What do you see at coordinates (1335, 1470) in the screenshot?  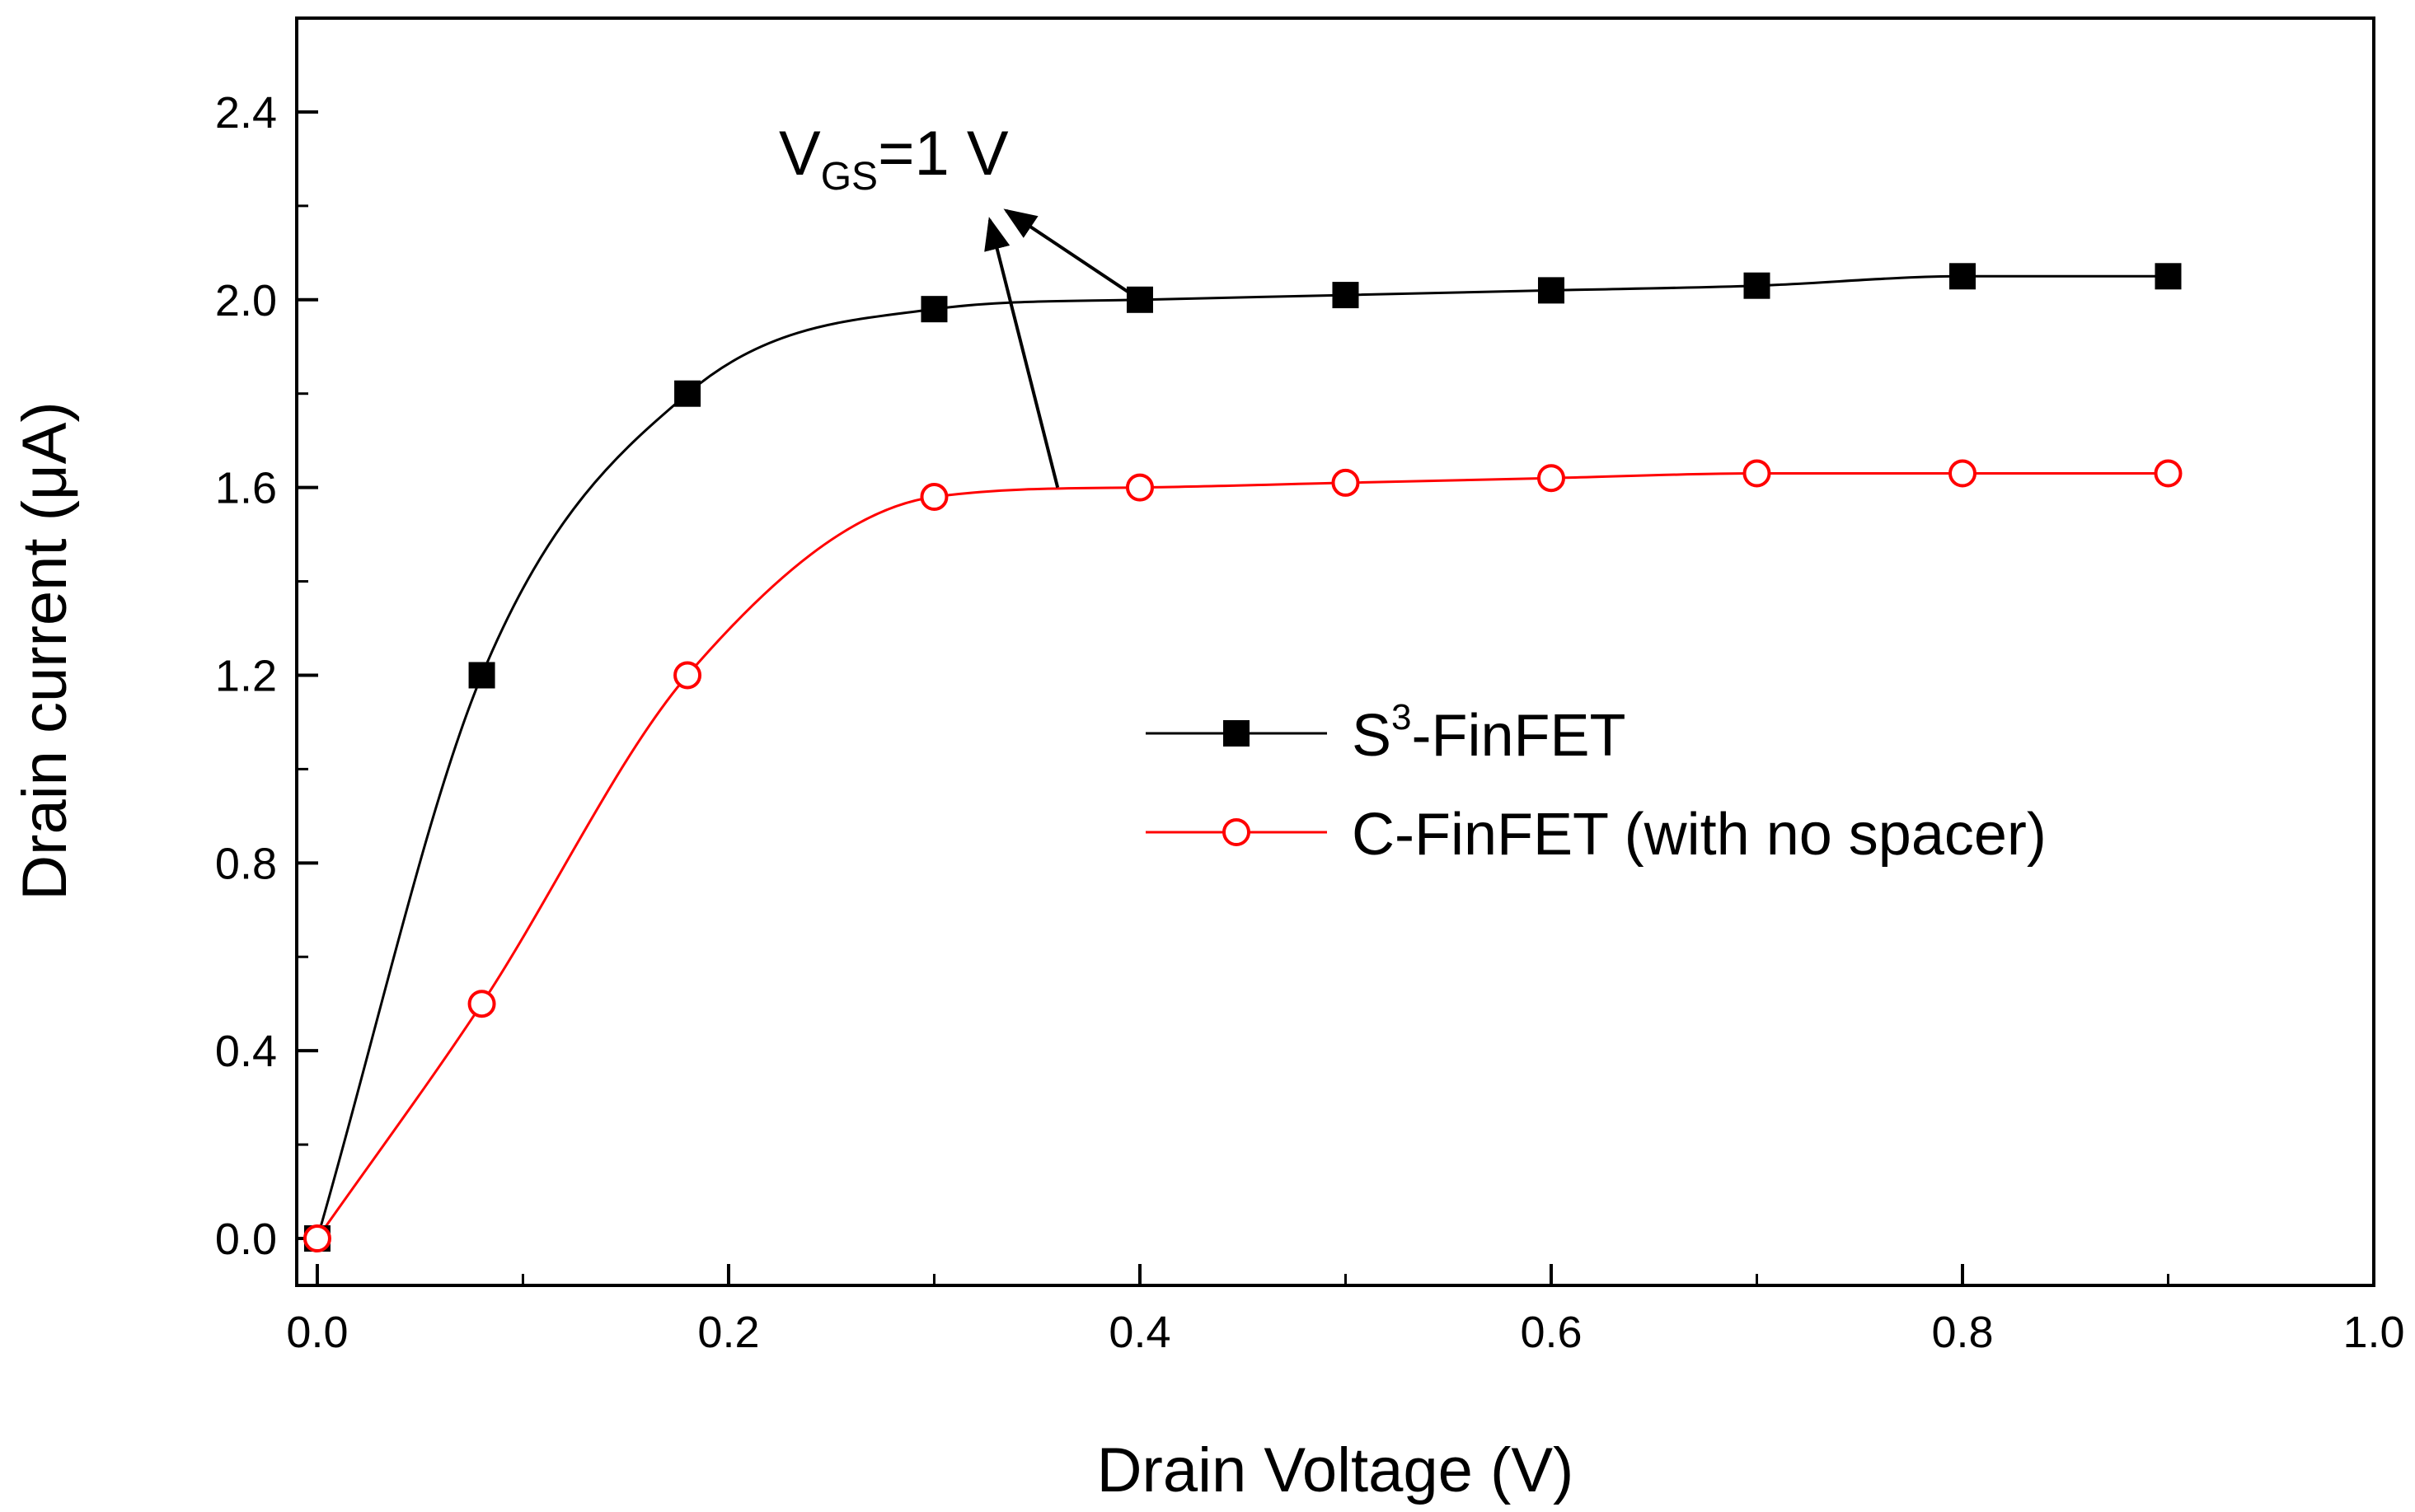 I see `x-axis-title: Drain Voltage (V)` at bounding box center [1335, 1470].